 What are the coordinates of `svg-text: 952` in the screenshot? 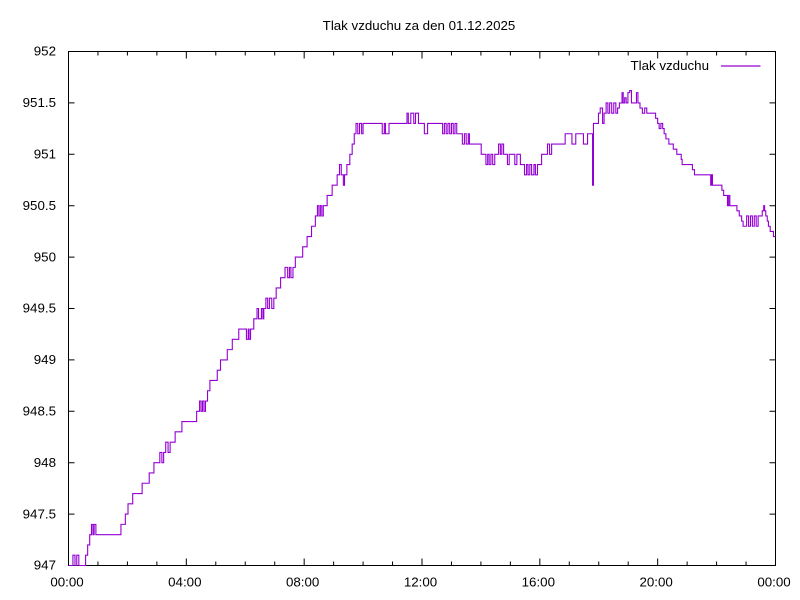 It's located at (45, 51).